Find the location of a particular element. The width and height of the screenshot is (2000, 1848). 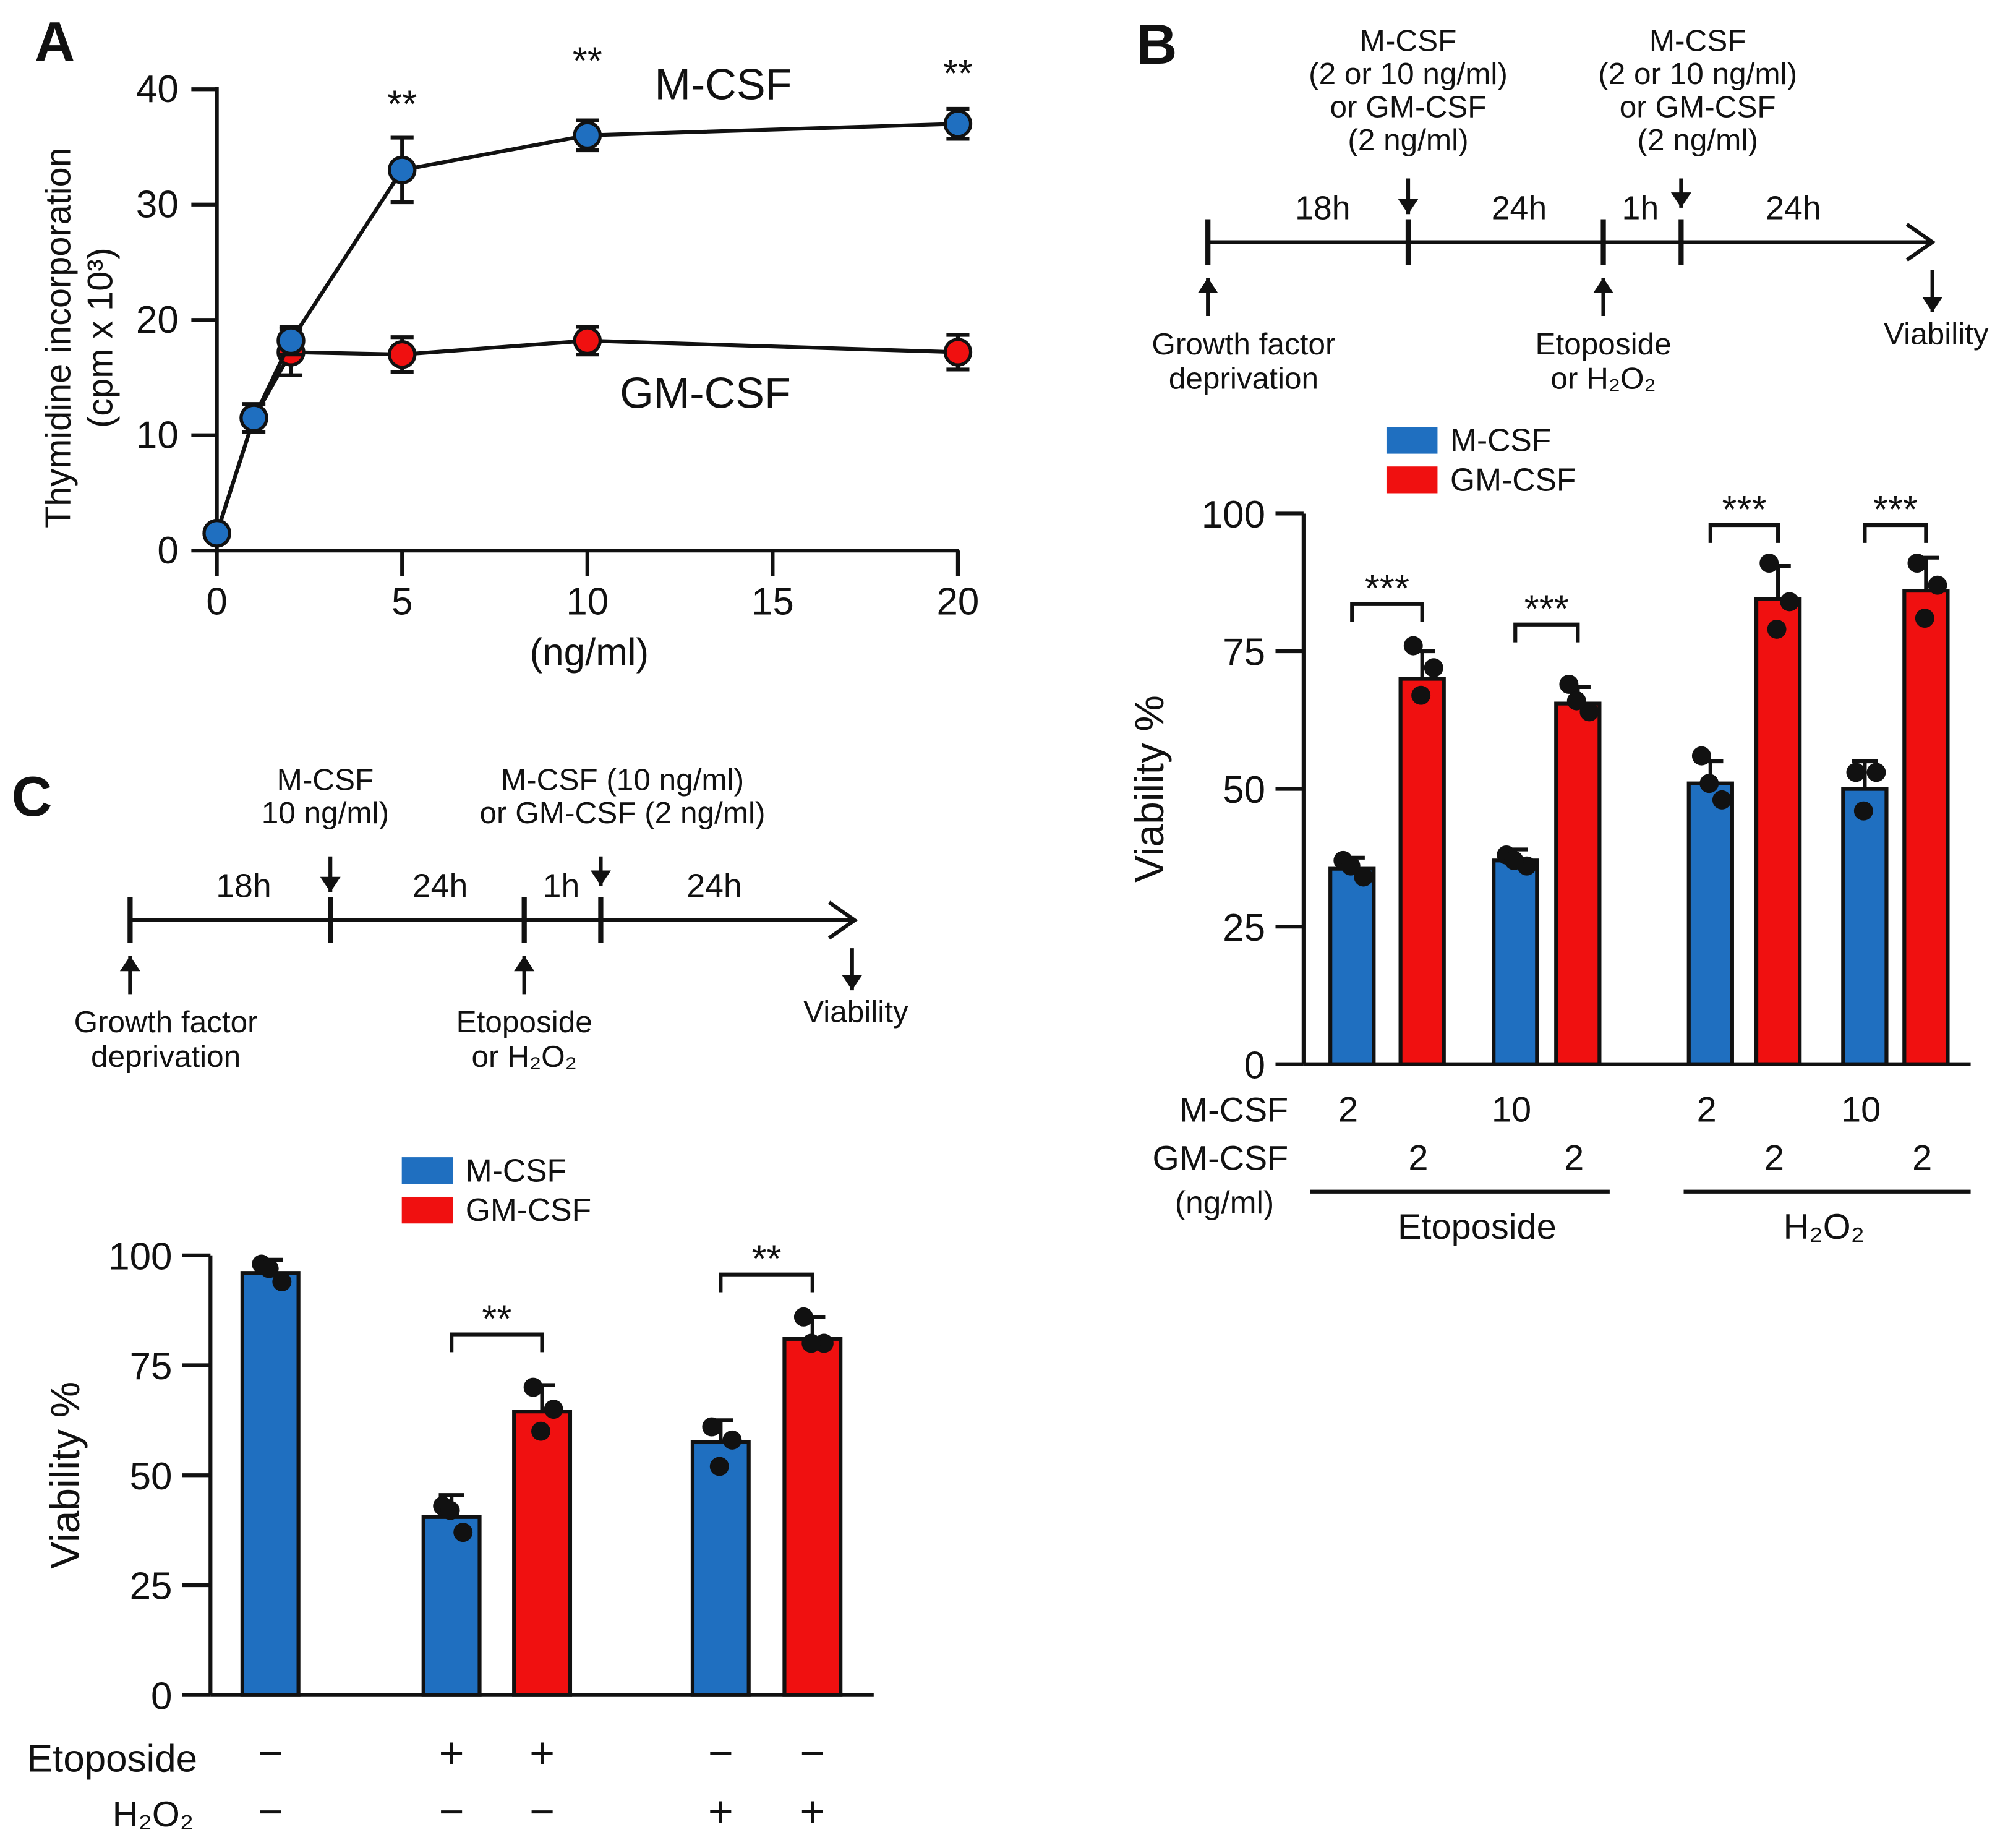

stress-label: Etoposide is located at coordinates (1603, 344).